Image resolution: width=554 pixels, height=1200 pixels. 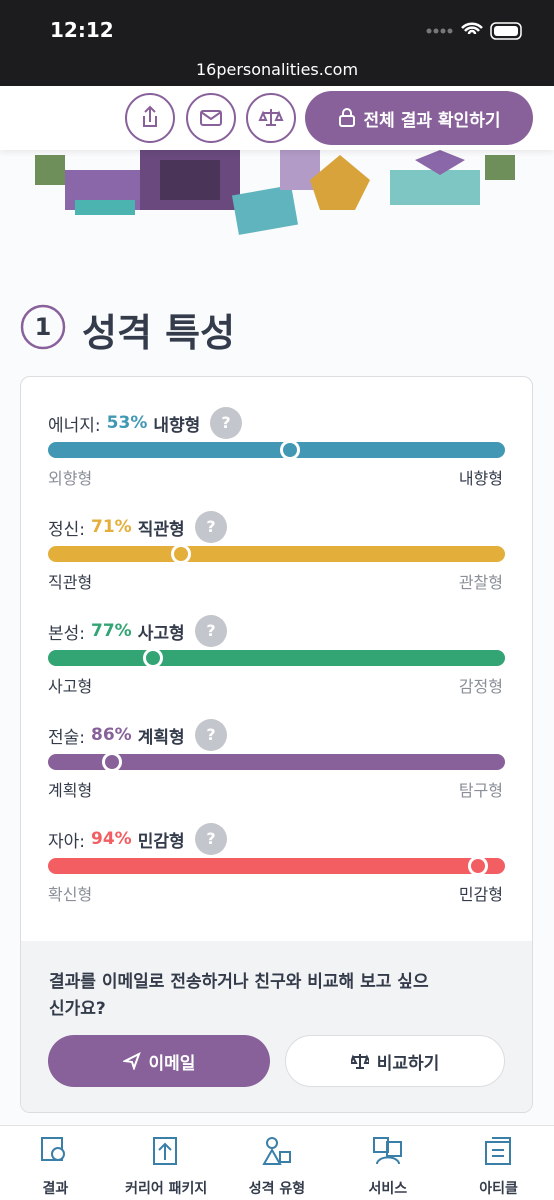 I want to click on unlock-button: 전체 결과 확인하기, so click(x=419, y=118).